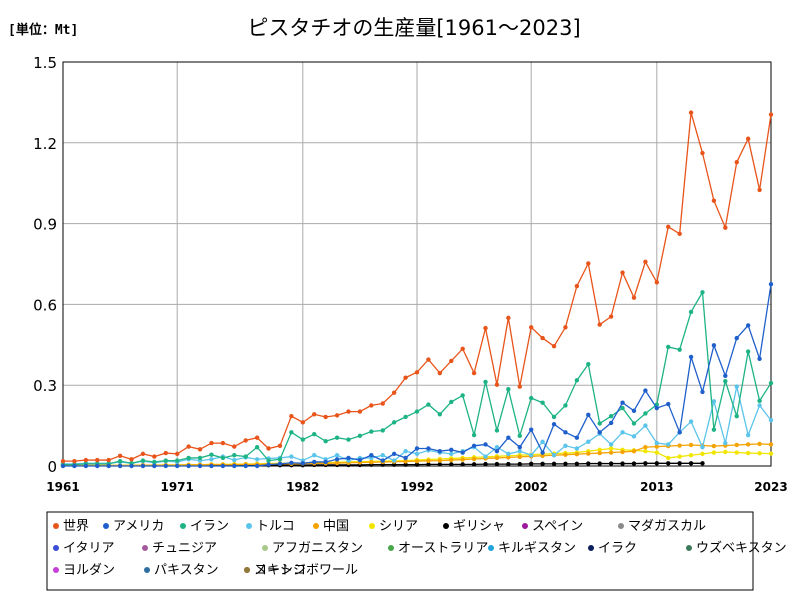 The image size is (800, 600). Describe the element at coordinates (45, 225) in the screenshot. I see `y-tick-label: 0.9` at that location.